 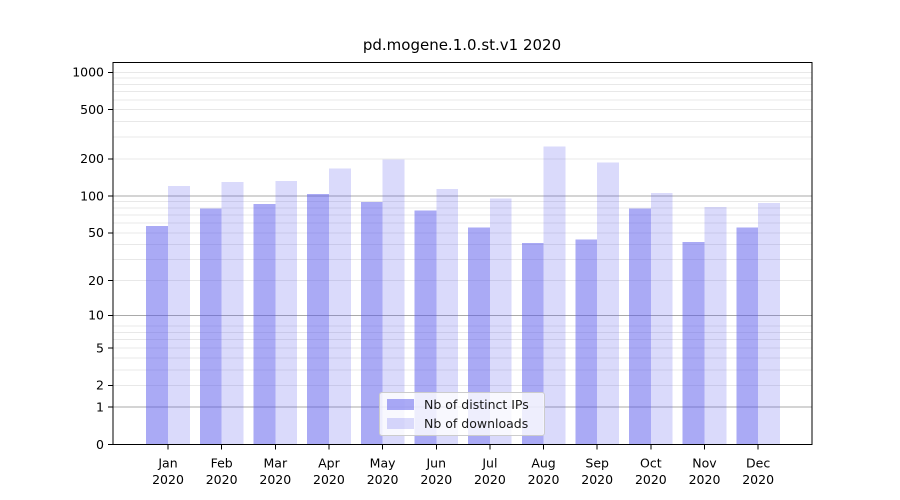 I want to click on y-tick-label: 1, so click(x=100, y=406).